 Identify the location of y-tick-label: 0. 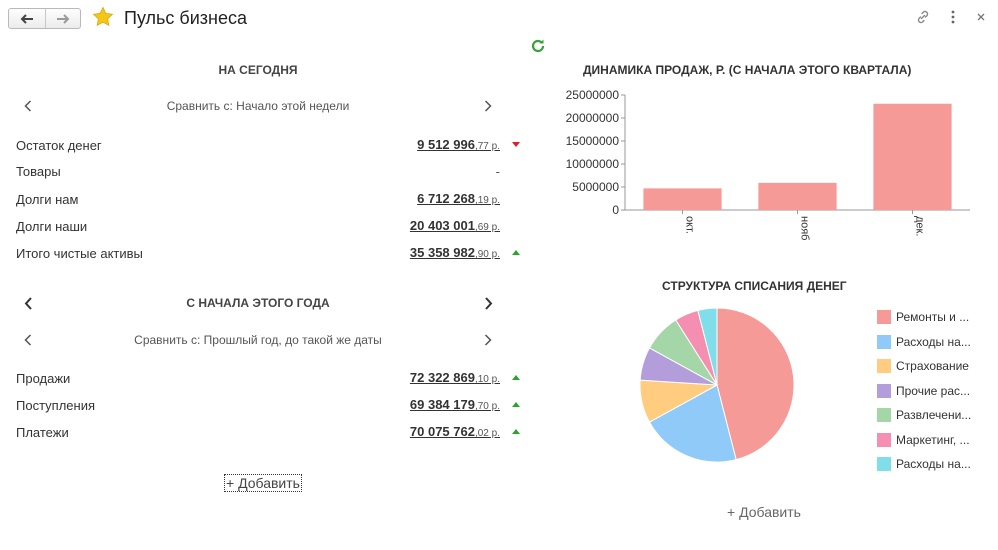
(615, 210).